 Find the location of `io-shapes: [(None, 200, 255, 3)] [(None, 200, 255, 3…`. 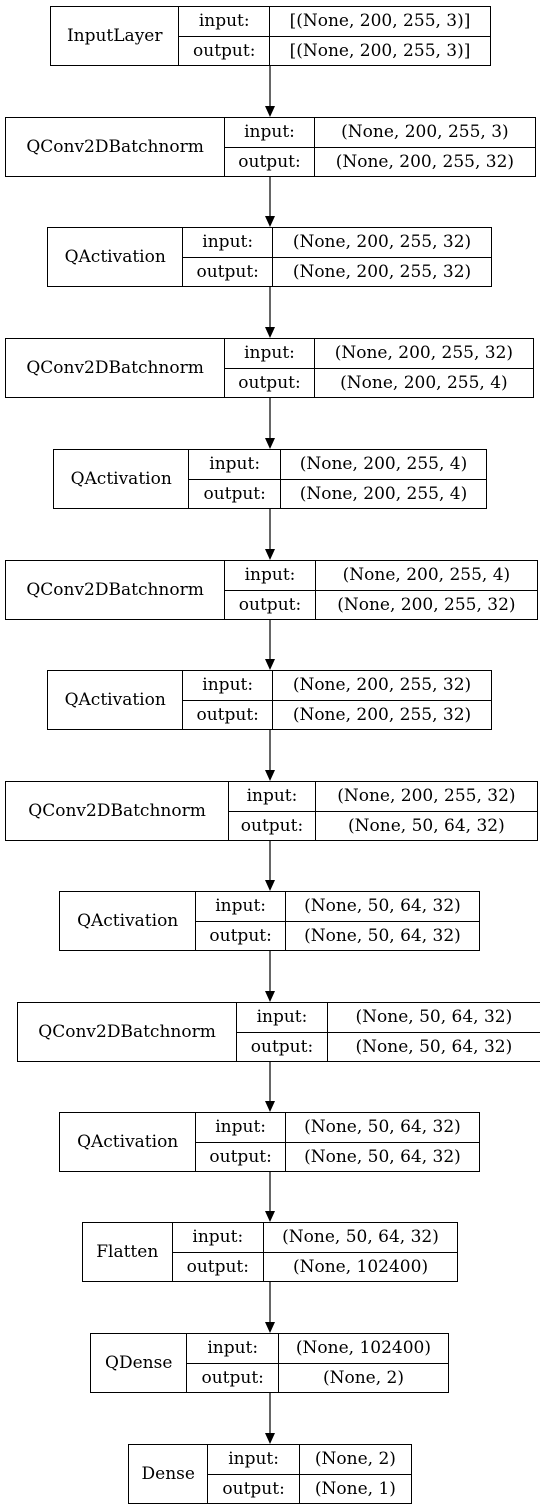

io-shapes: [(None, 200, 255, 3)] [(None, 200, 255, 3… is located at coordinates (380, 36).